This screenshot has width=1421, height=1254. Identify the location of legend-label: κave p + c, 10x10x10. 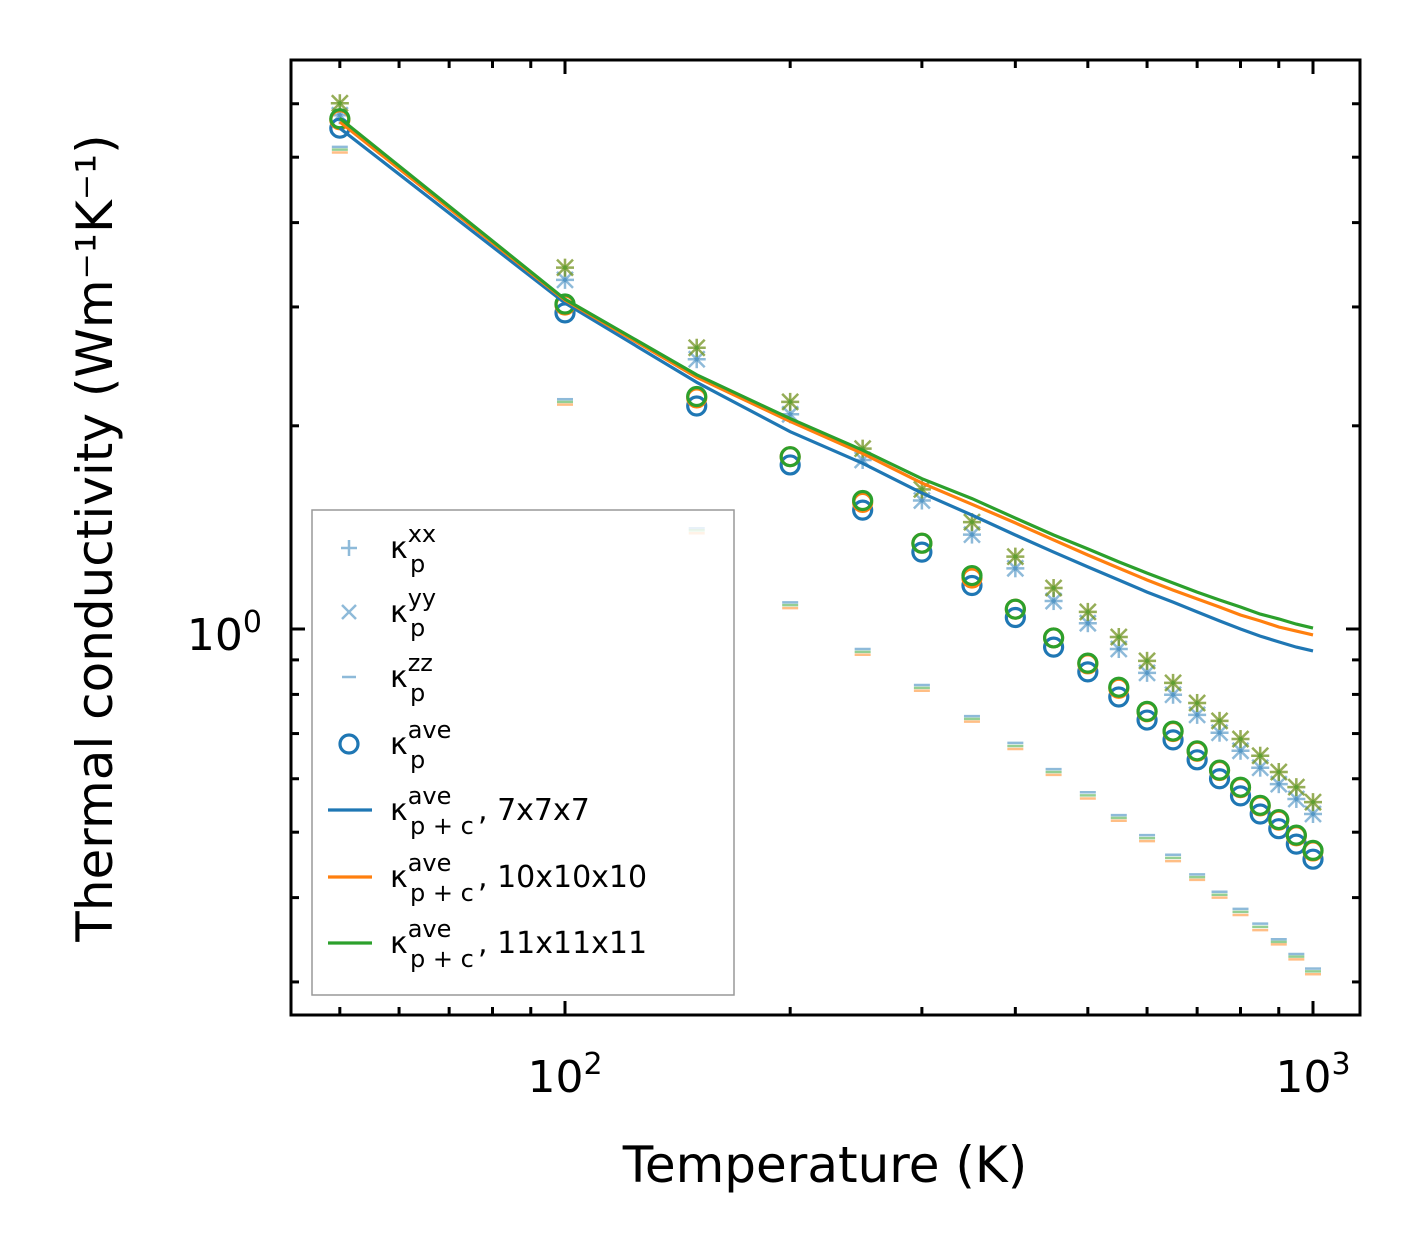
(518, 878).